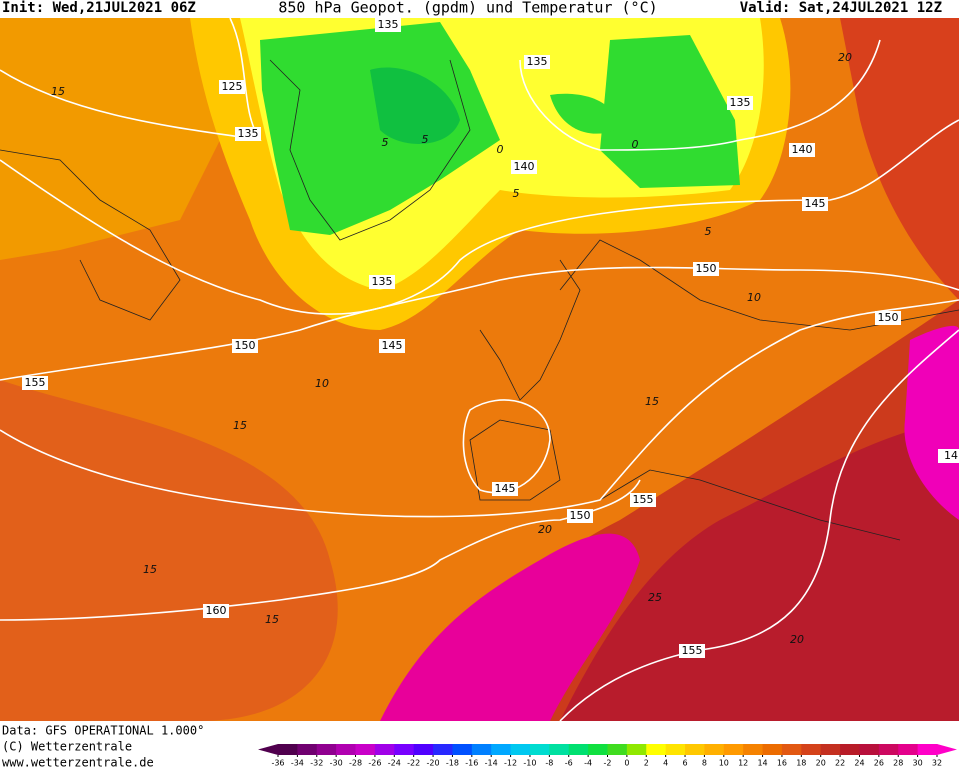 This screenshot has width=959, height=770. What do you see at coordinates (316, 763) in the screenshot?
I see `colorbar-label: -32` at bounding box center [316, 763].